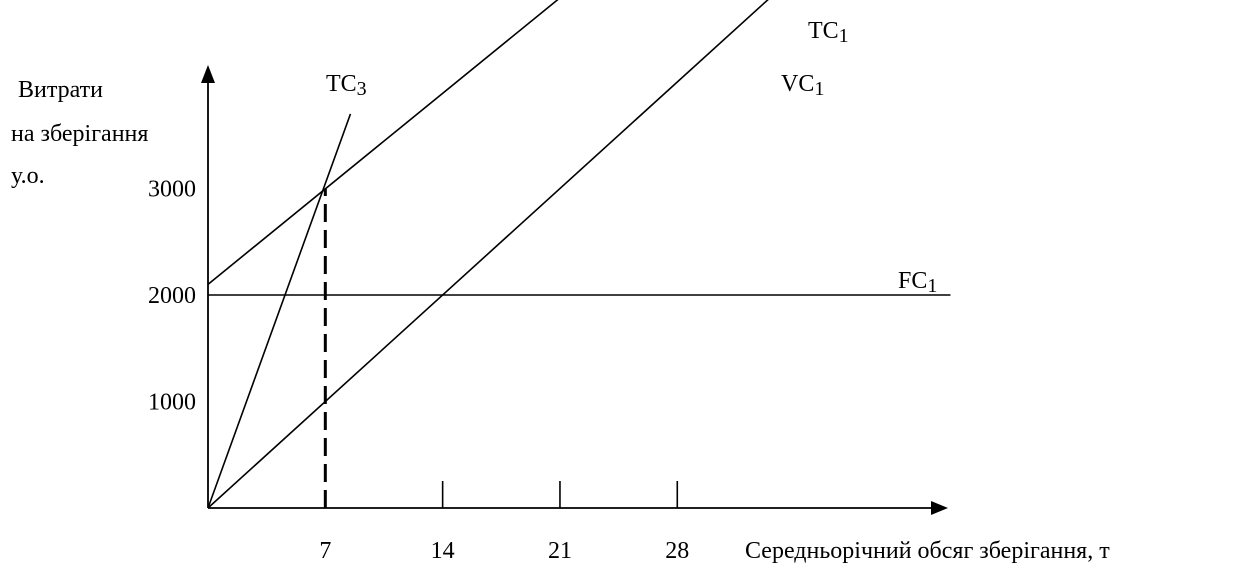 The width and height of the screenshot is (1237, 574). Describe the element at coordinates (172, 403) in the screenshot. I see `y-tick-label: 1000` at that location.